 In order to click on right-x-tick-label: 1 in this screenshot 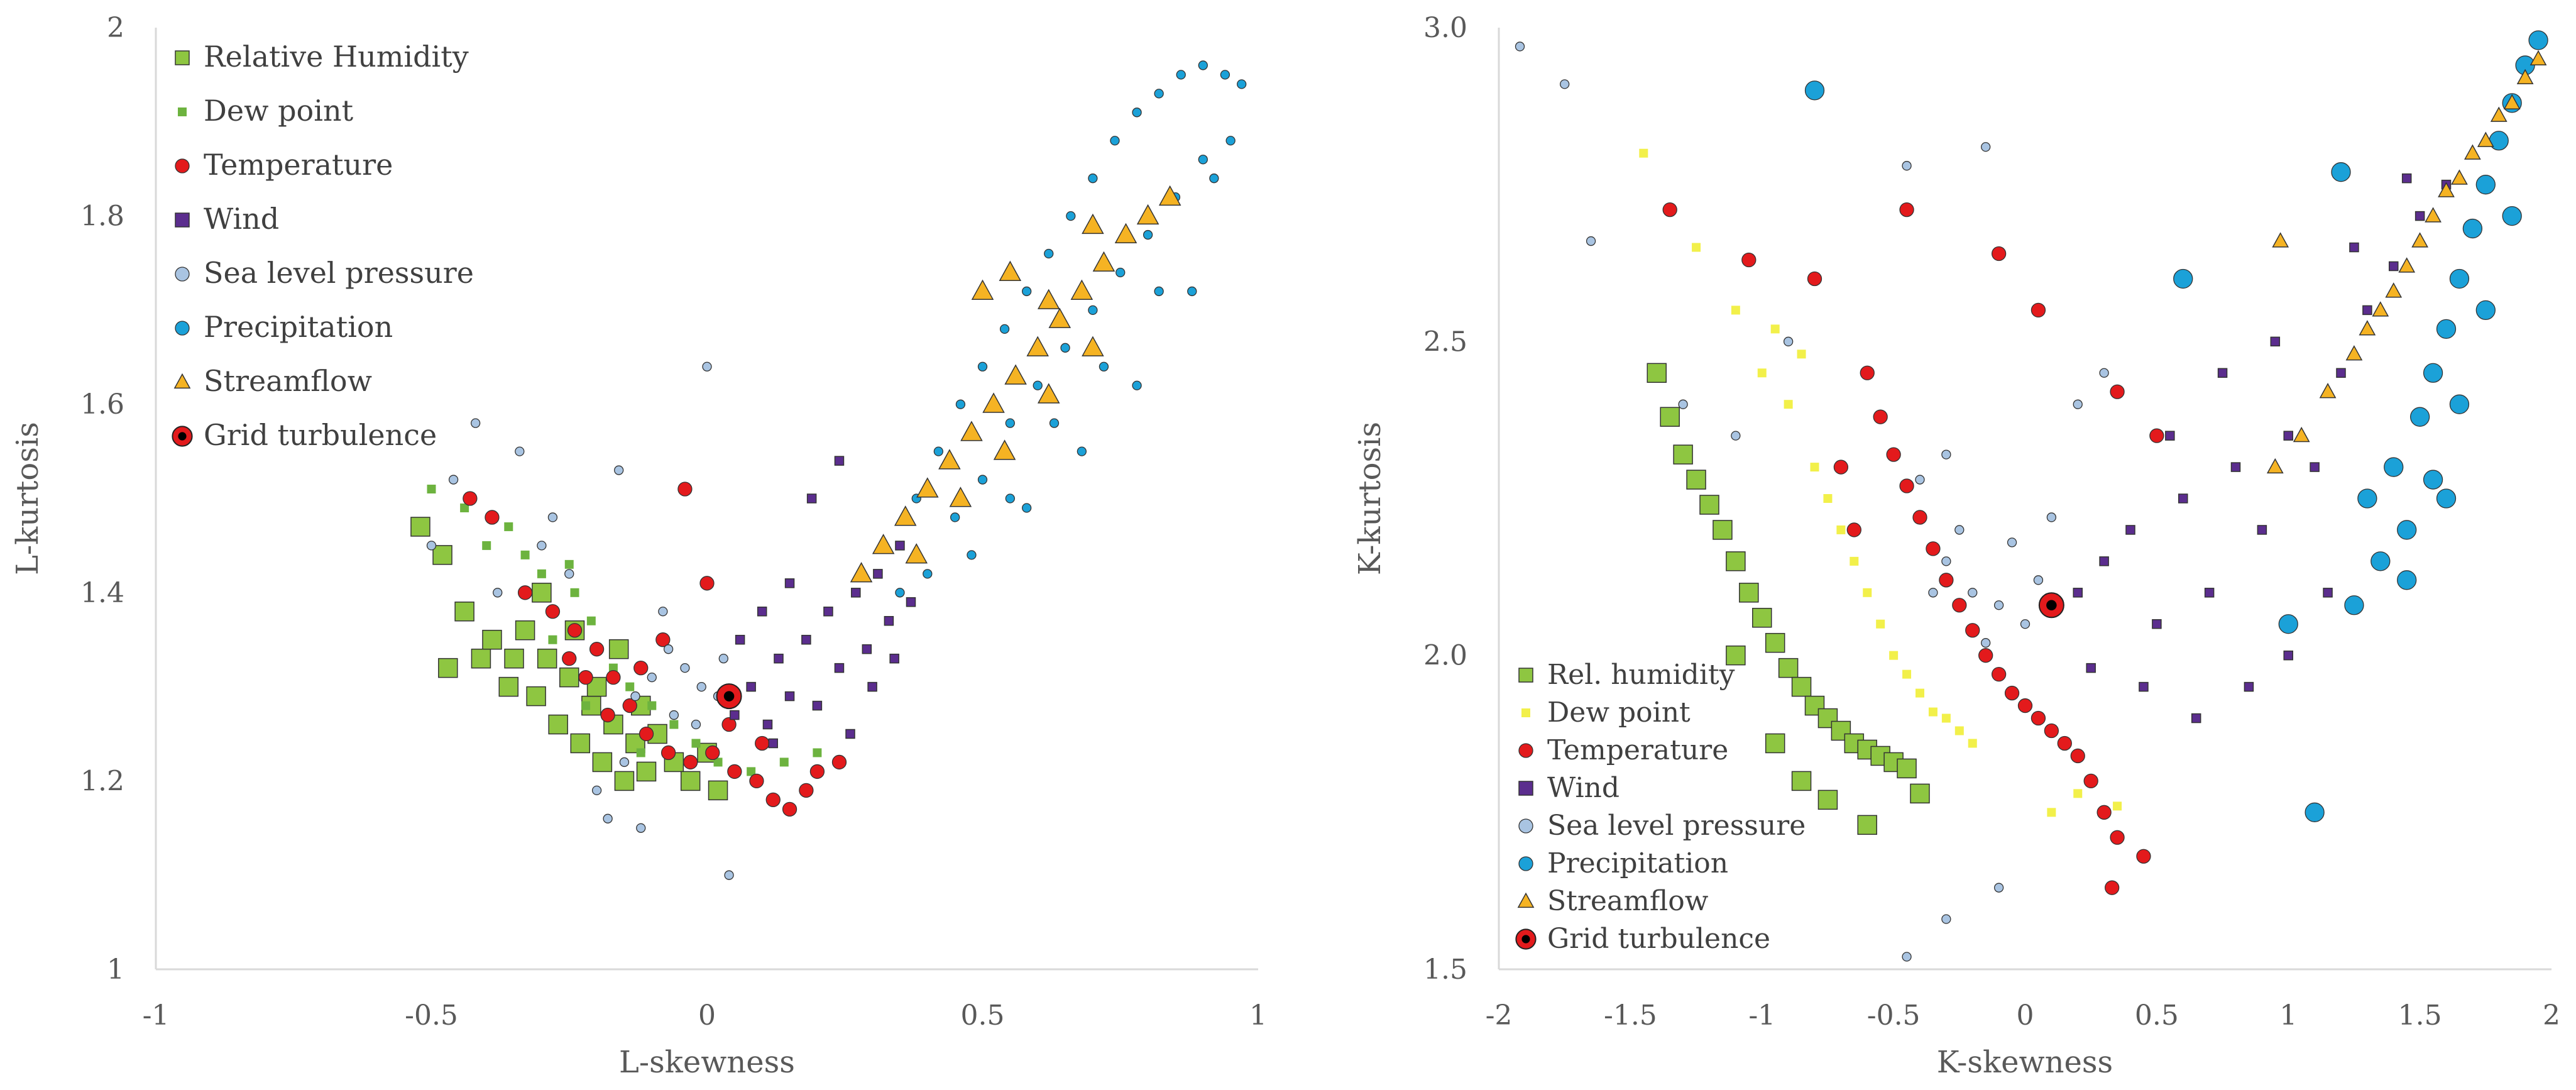, I will do `click(2288, 1016)`.